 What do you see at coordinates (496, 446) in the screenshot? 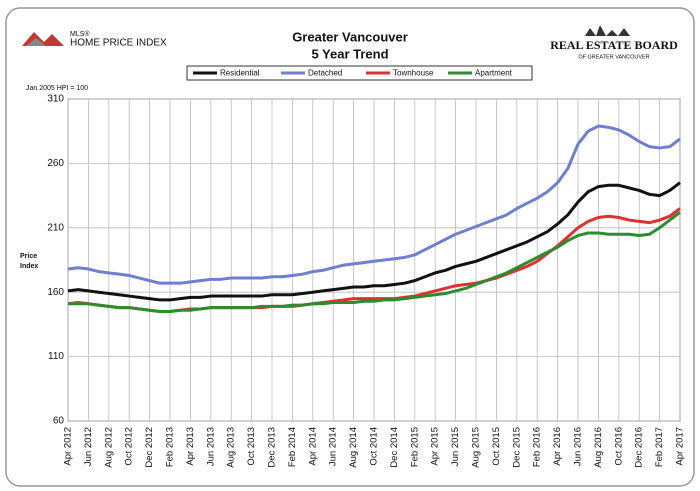
I see `x-tick-label: Oct 2015` at bounding box center [496, 446].